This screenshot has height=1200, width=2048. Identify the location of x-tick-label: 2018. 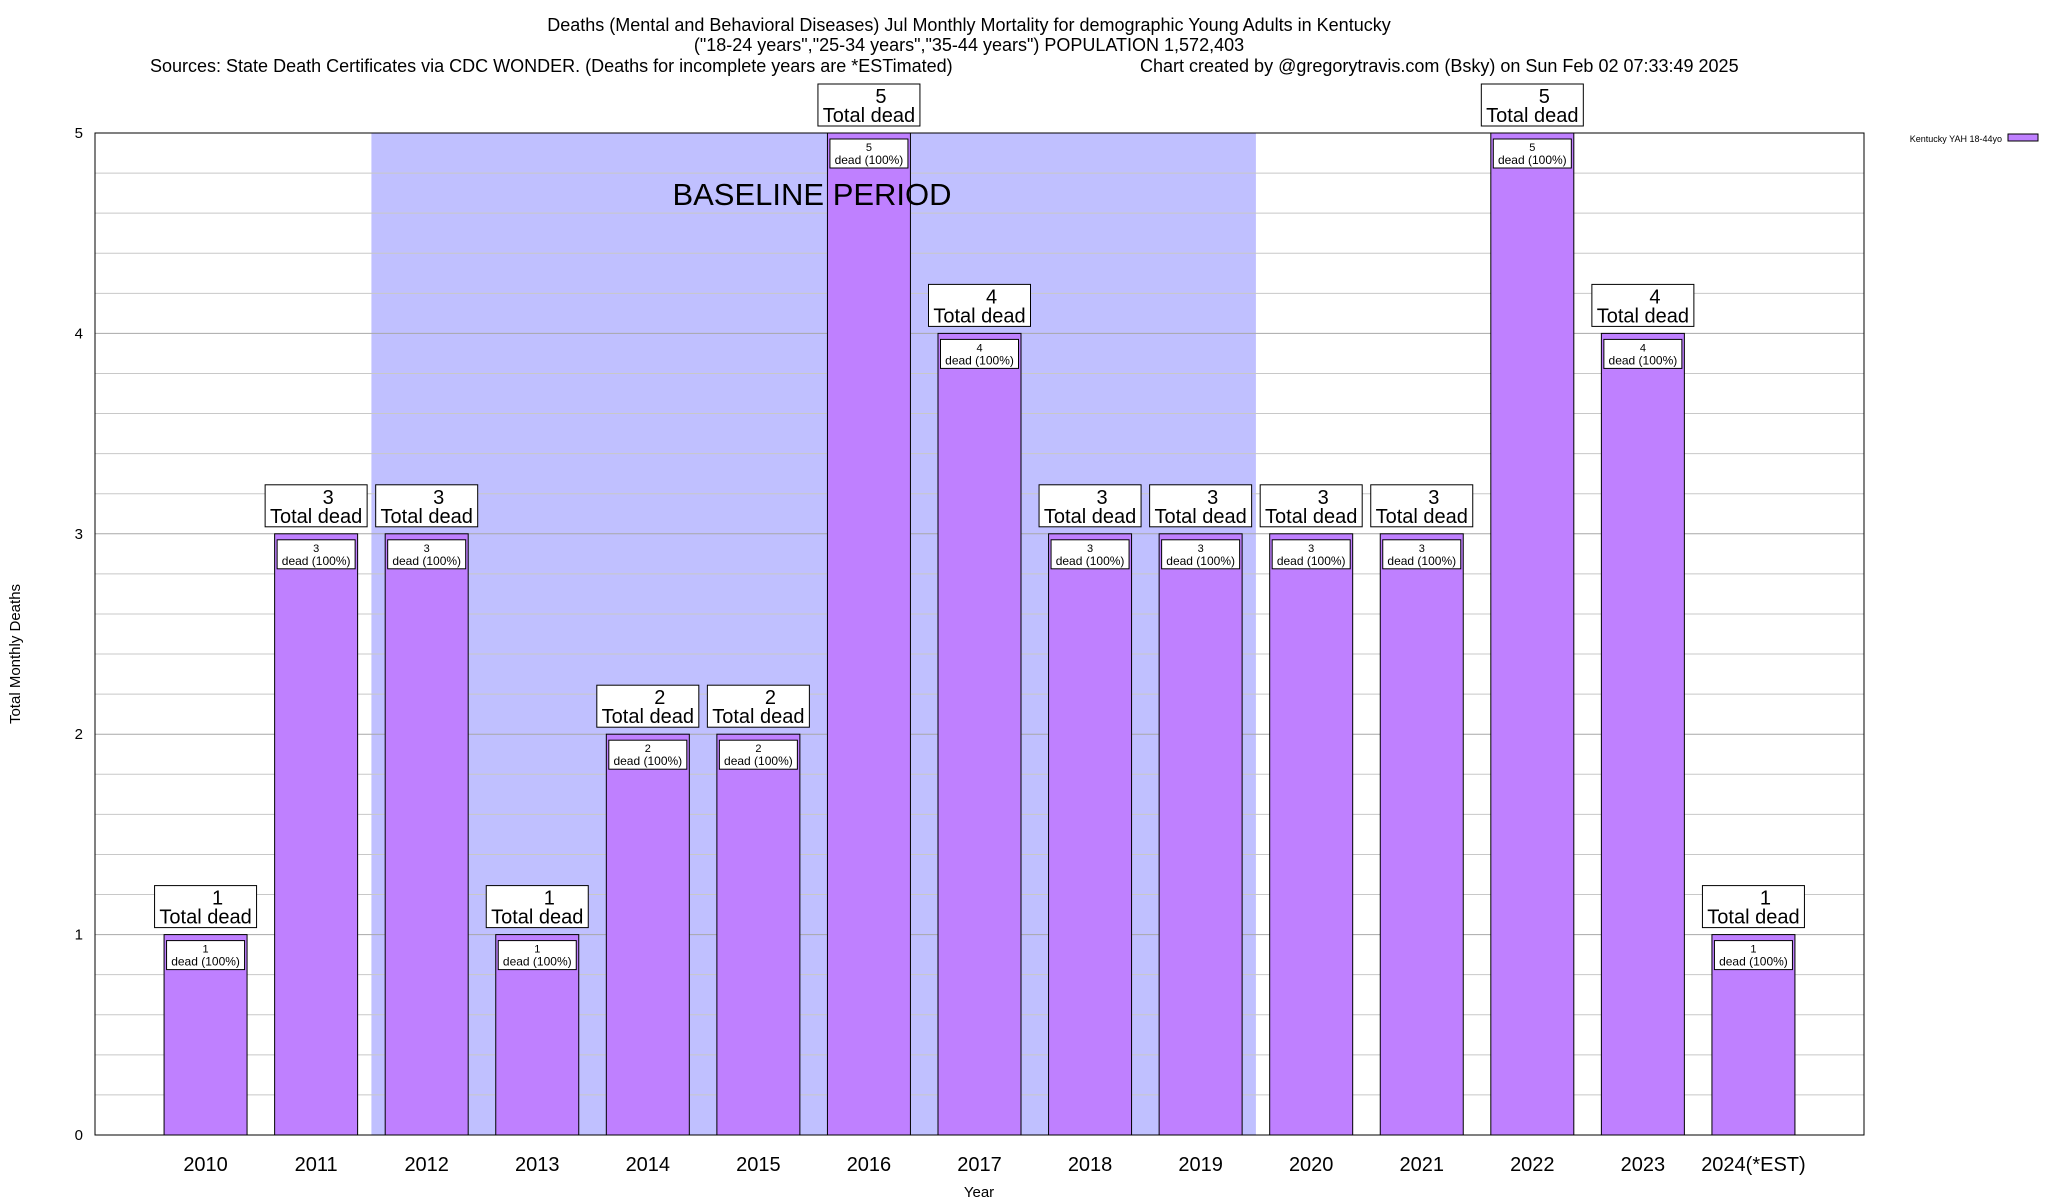
(1090, 1165).